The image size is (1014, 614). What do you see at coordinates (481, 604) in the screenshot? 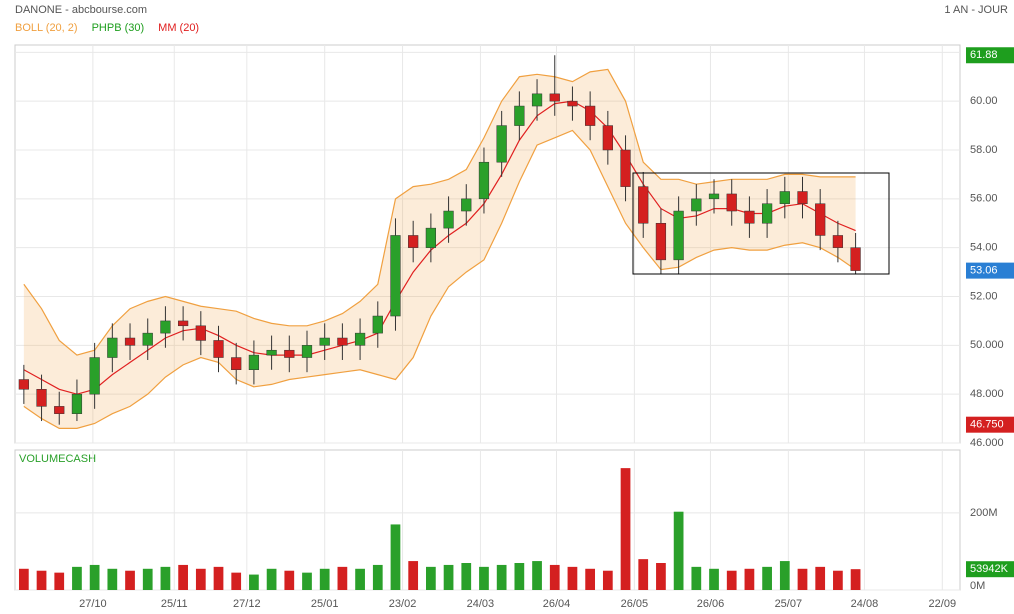
I see `x-tick-label: 24/03` at bounding box center [481, 604].